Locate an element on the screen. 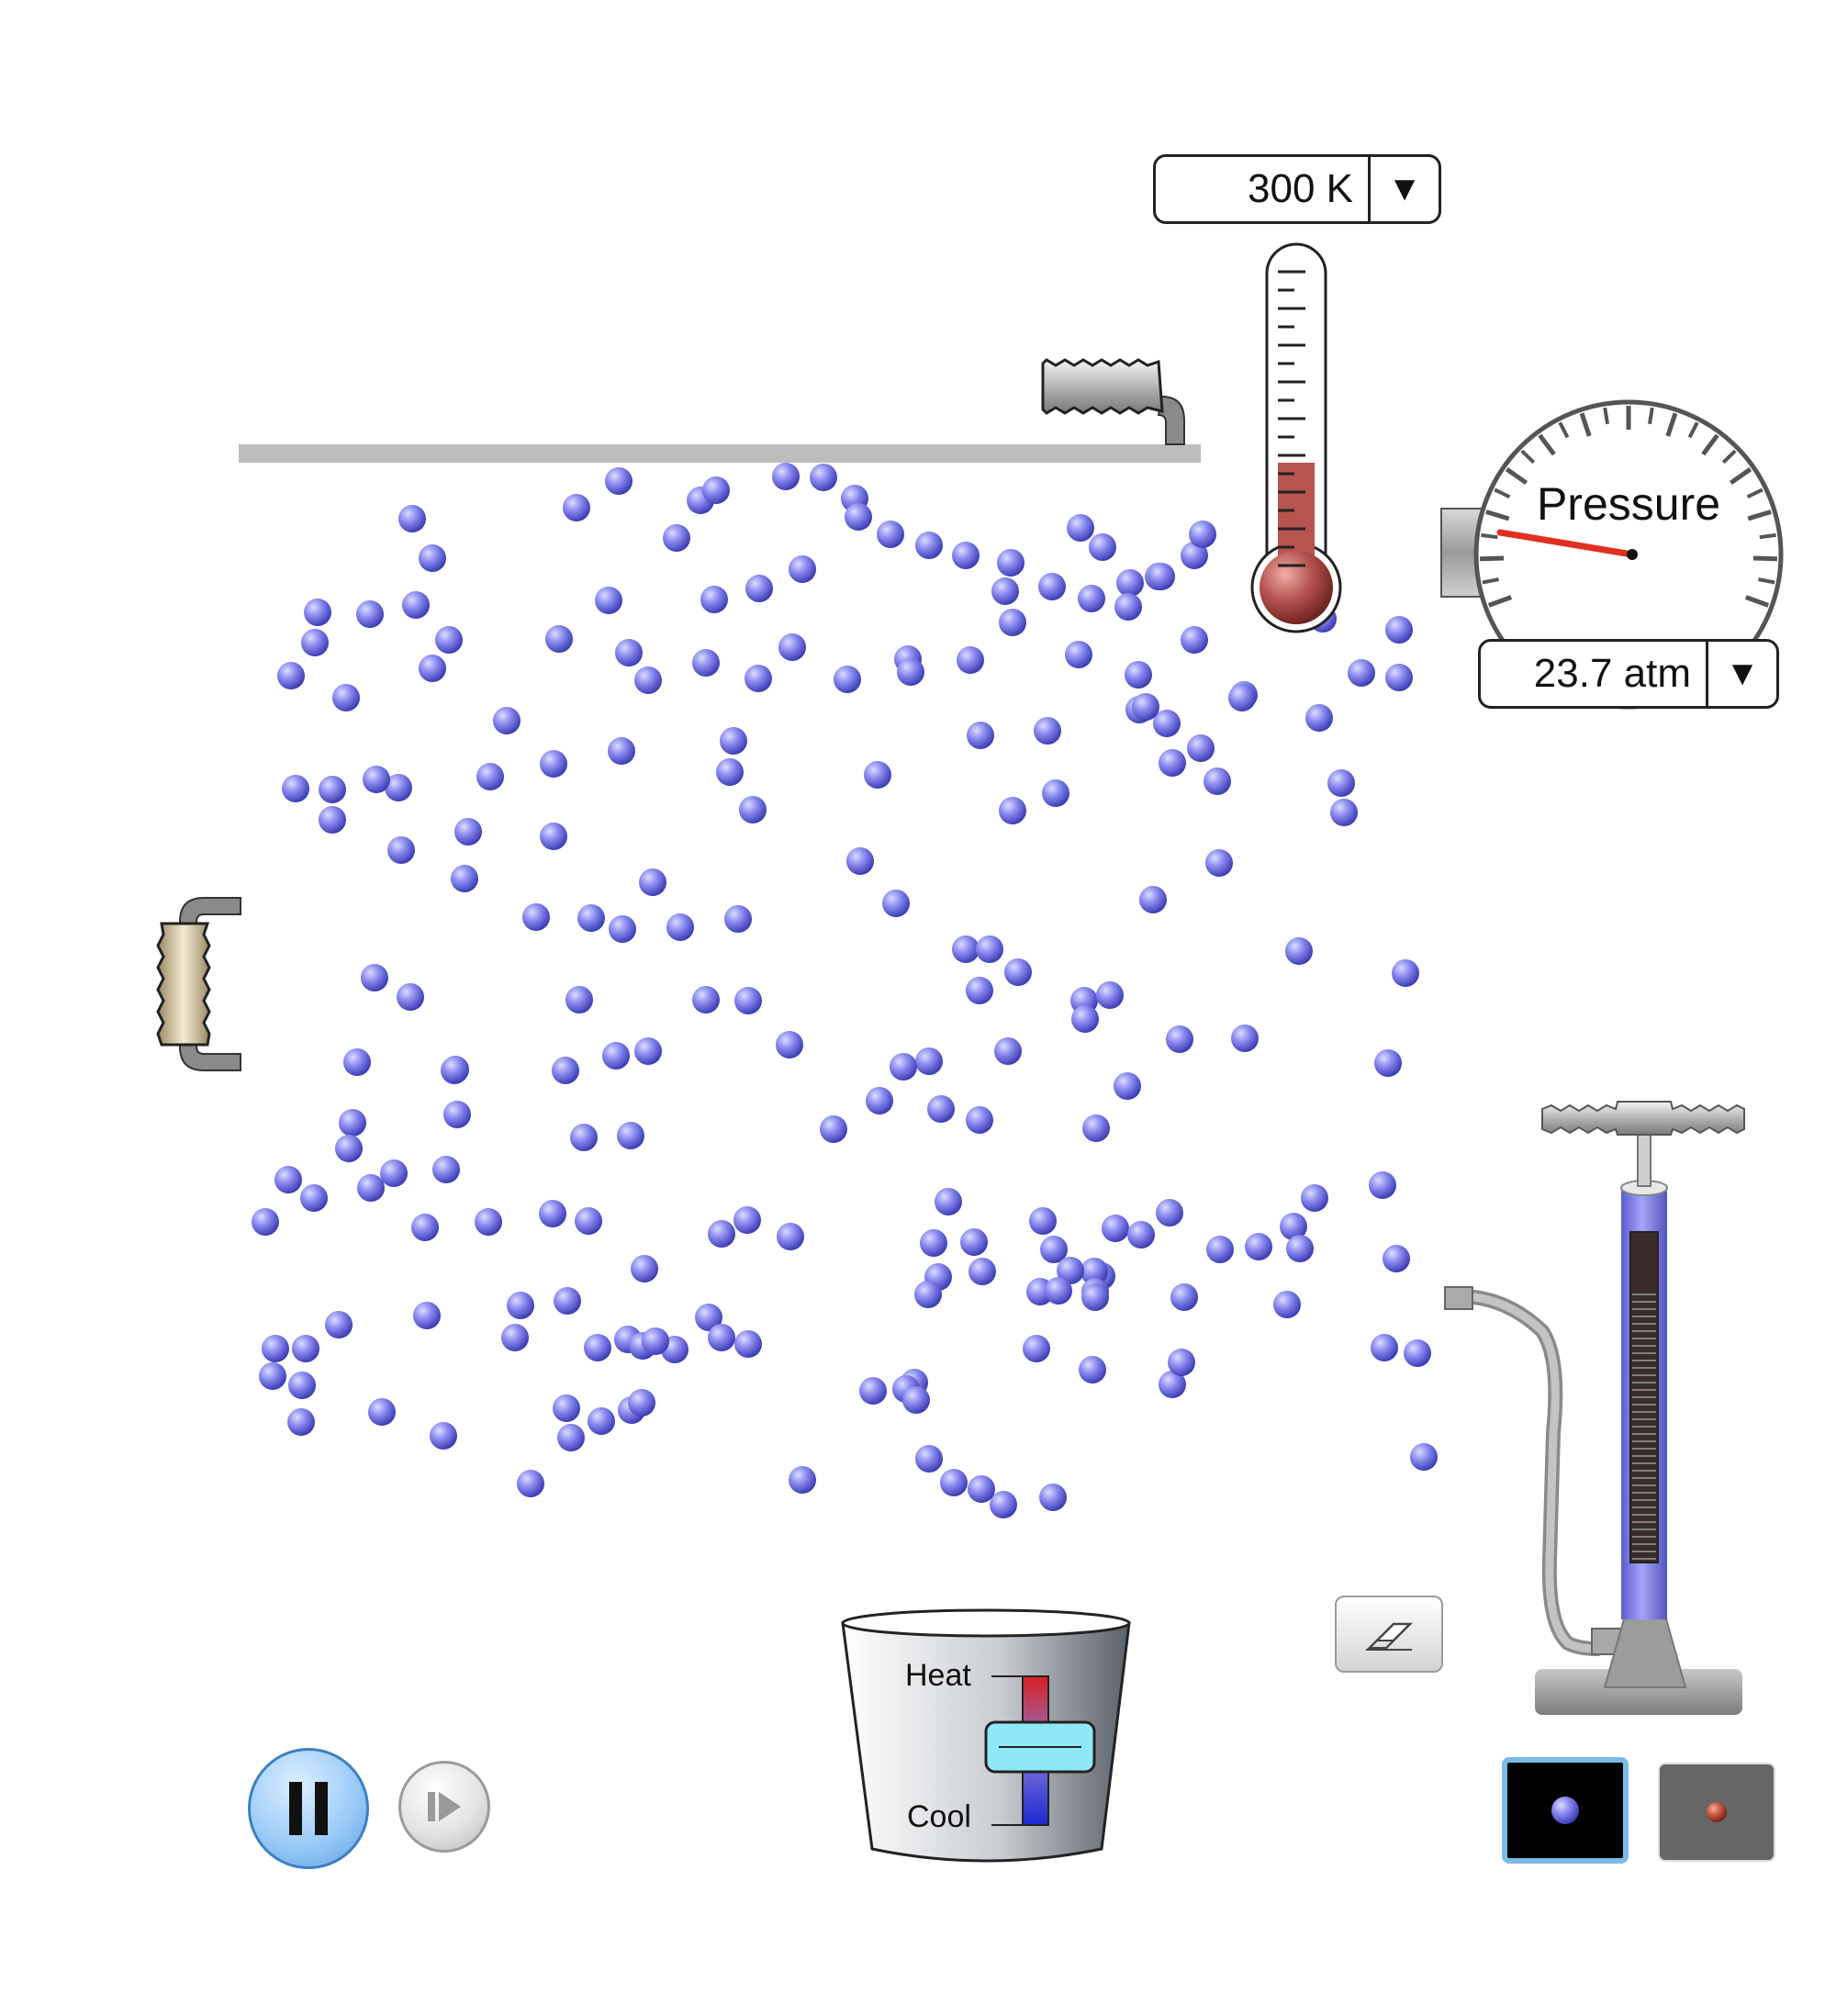 The height and width of the screenshot is (2016, 1825). heater-cooler is located at coordinates (986, 1735).